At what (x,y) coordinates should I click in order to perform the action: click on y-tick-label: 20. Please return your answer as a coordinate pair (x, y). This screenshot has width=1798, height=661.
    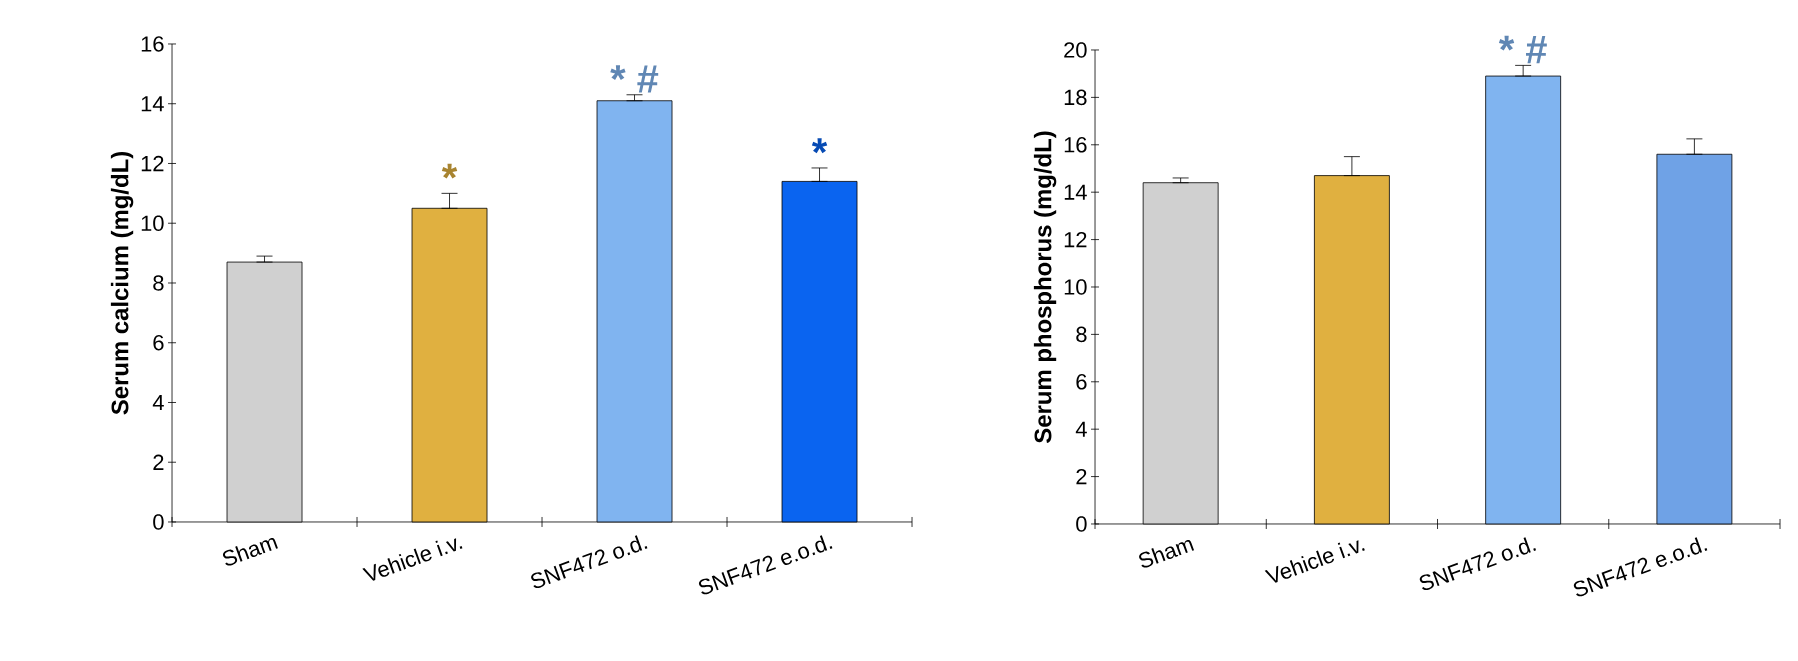
    Looking at the image, I should click on (1075, 50).